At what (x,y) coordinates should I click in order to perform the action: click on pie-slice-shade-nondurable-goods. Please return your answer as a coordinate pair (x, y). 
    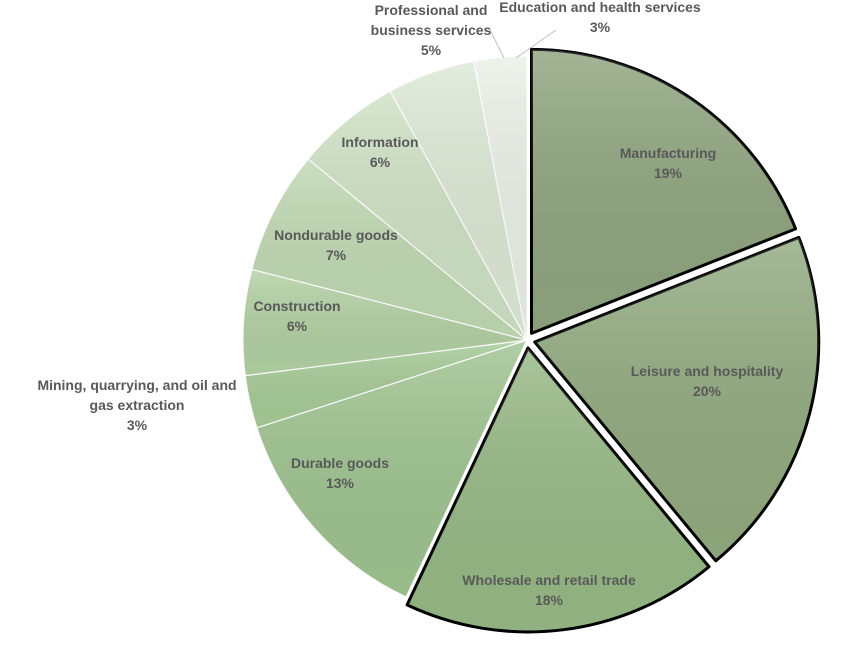
    Looking at the image, I should click on (389, 249).